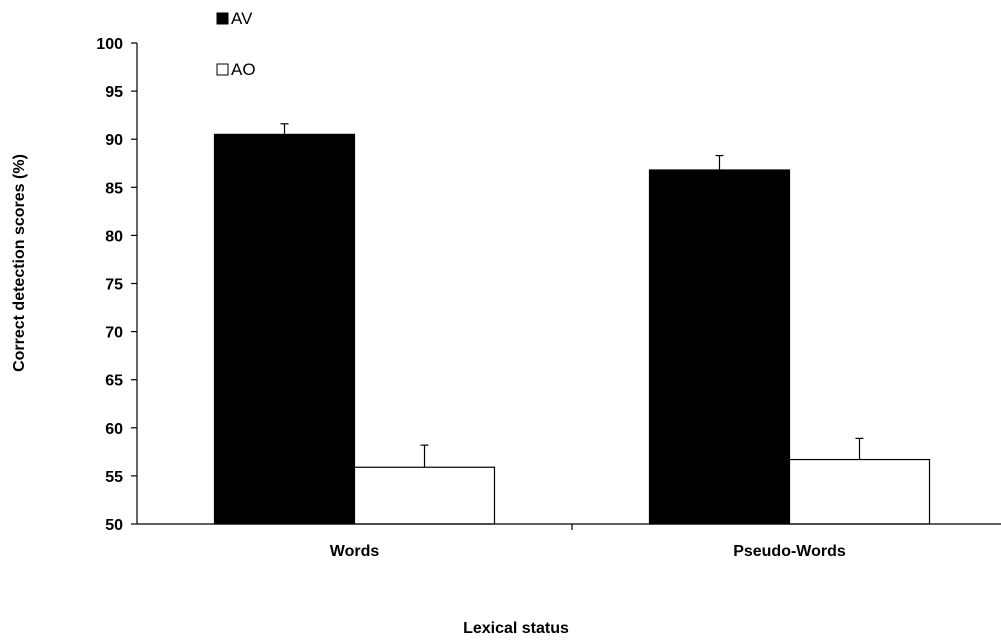 The image size is (1001, 640). Describe the element at coordinates (222, 69) in the screenshot. I see `legend-swatch-ao` at that location.